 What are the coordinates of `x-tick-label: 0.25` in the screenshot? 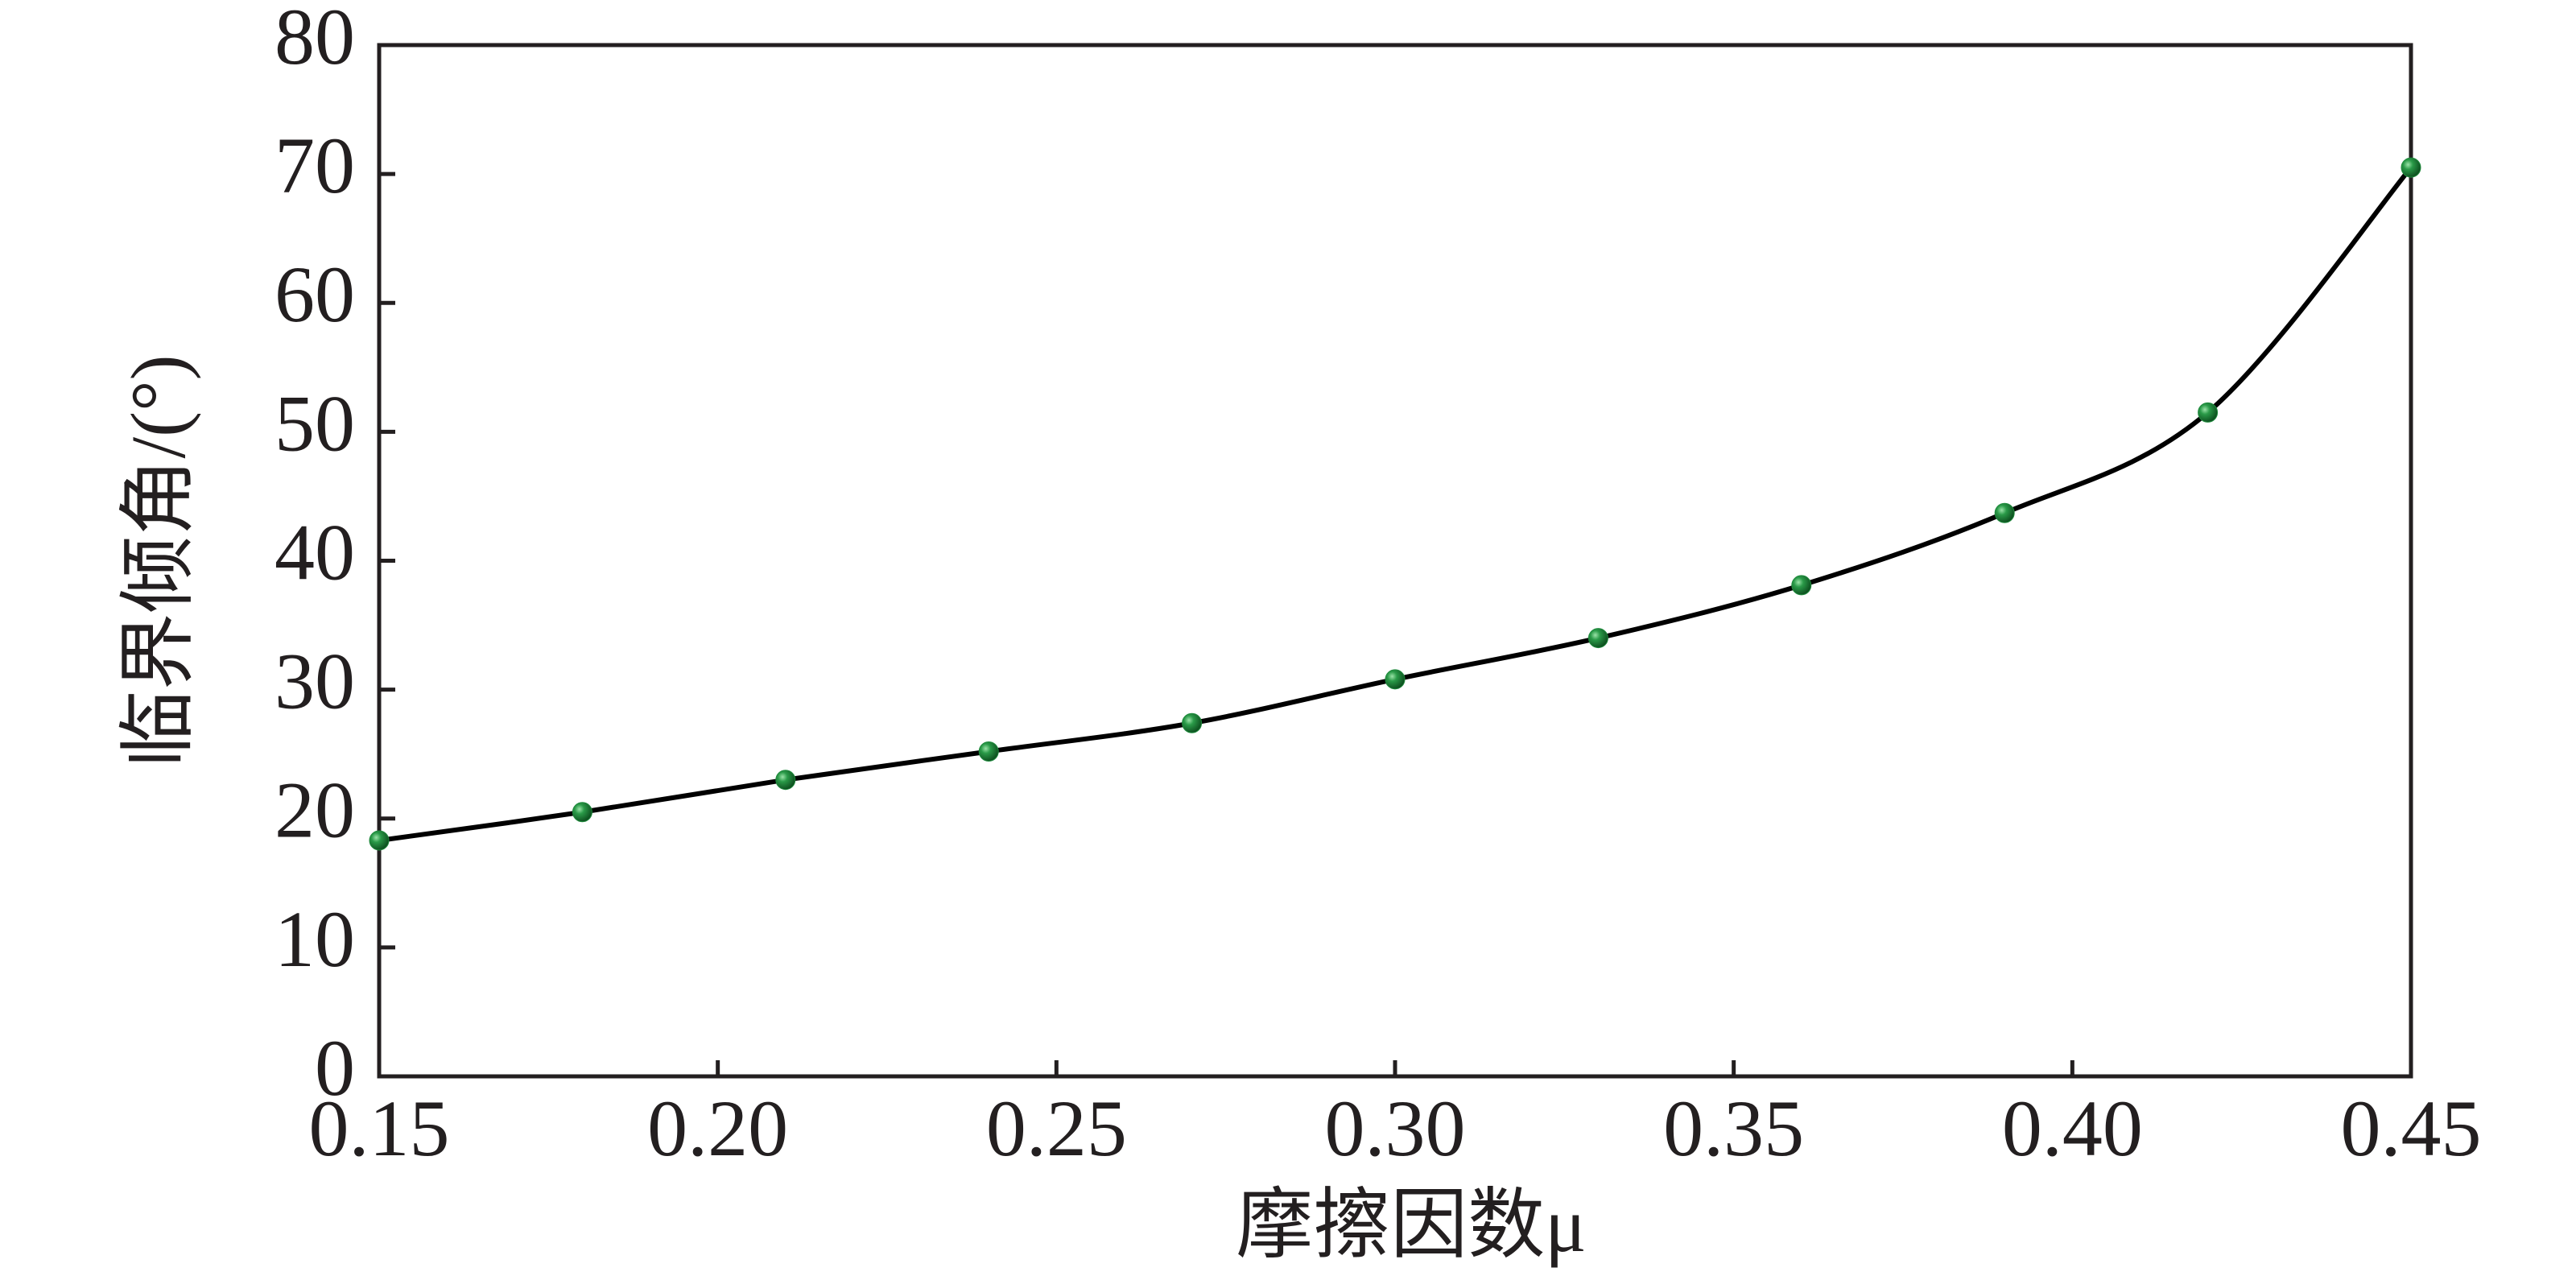 It's located at (1056, 1128).